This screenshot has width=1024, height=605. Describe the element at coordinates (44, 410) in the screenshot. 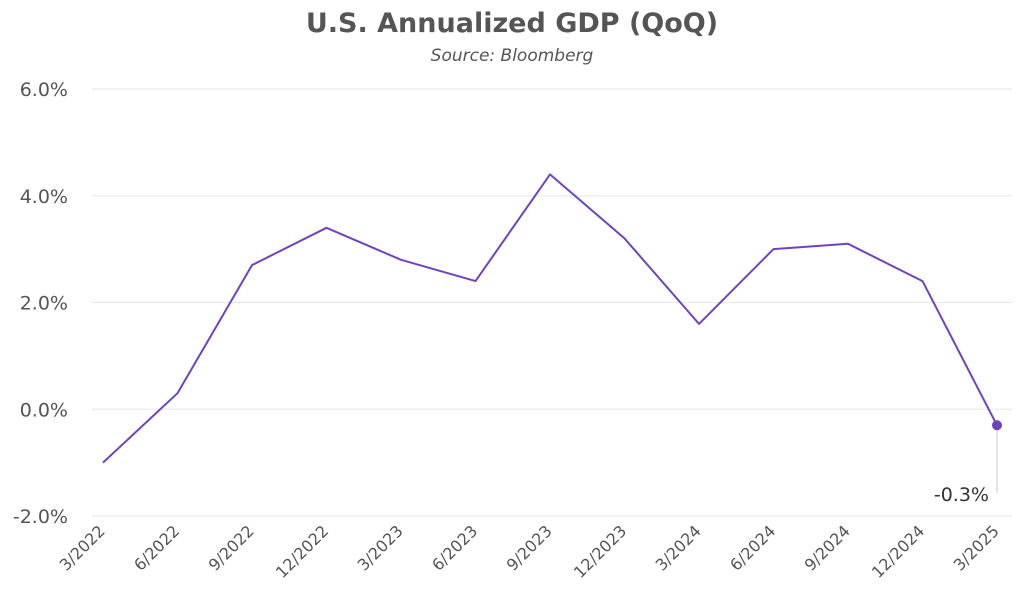

I see `y-tick-label: 0.0%` at that location.